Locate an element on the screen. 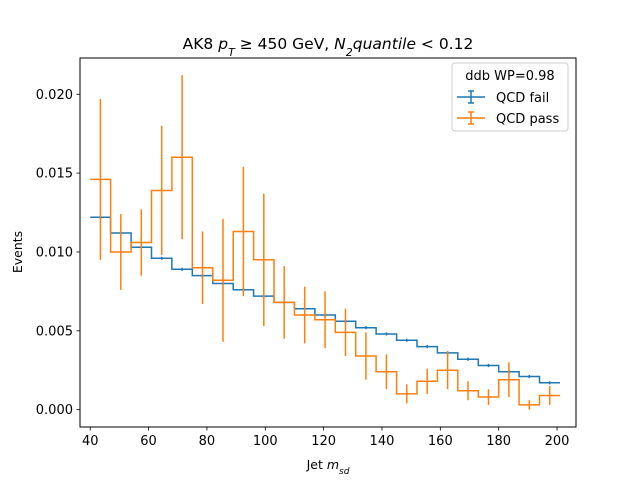 This screenshot has width=640, height=480. chart-title: AK8 pT ≥ 450 GeV, N2quantile < 0.12 is located at coordinates (328, 47).